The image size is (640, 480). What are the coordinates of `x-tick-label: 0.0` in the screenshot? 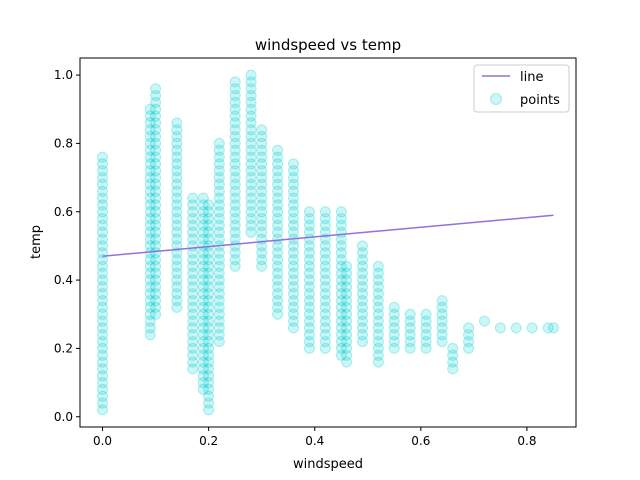 It's located at (102, 441).